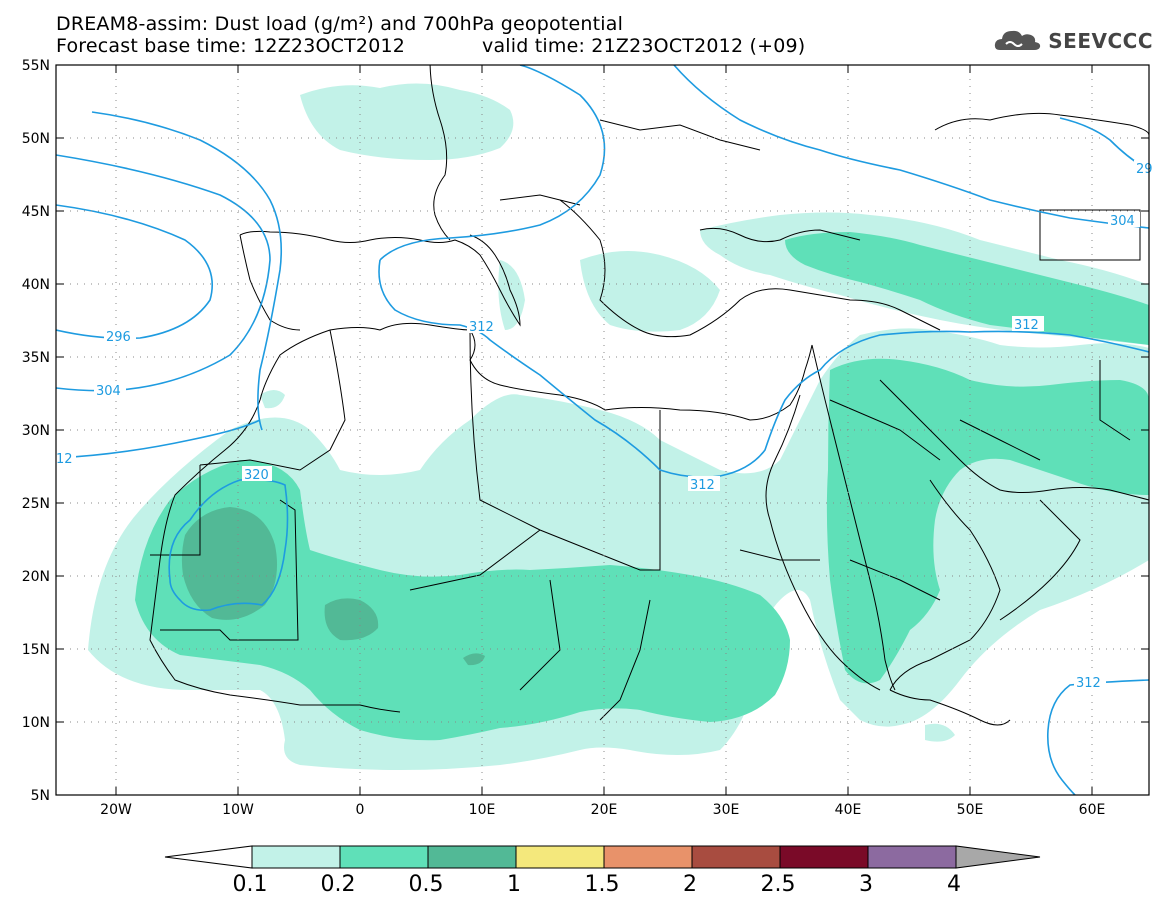 Image resolution: width=1165 pixels, height=907 pixels. I want to click on lon-label: 10W, so click(238, 810).